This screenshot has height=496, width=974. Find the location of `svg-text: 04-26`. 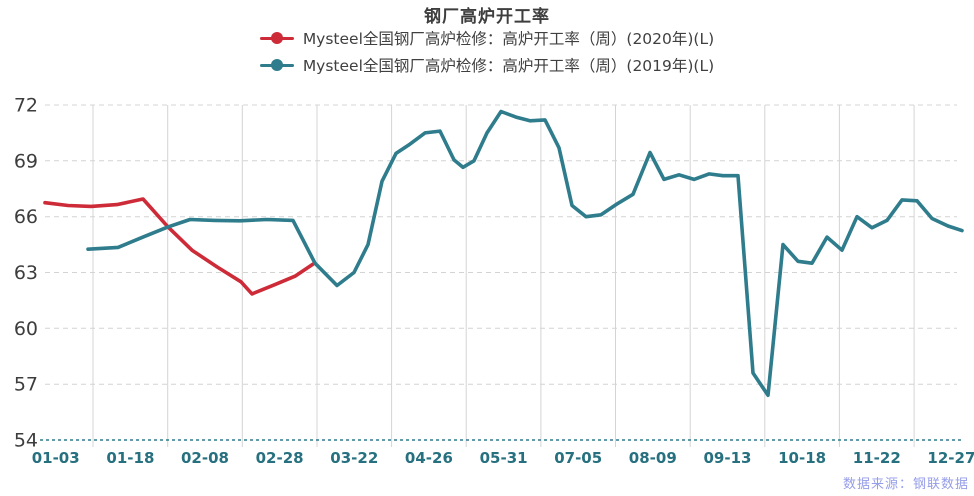

svg-text: 04-26 is located at coordinates (429, 458).